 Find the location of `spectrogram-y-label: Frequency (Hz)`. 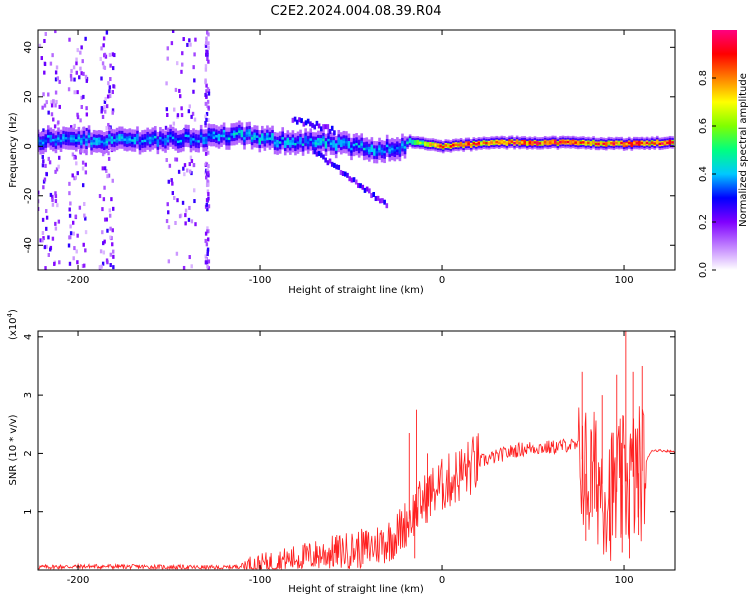

spectrogram-y-label: Frequency (Hz) is located at coordinates (13, 150).